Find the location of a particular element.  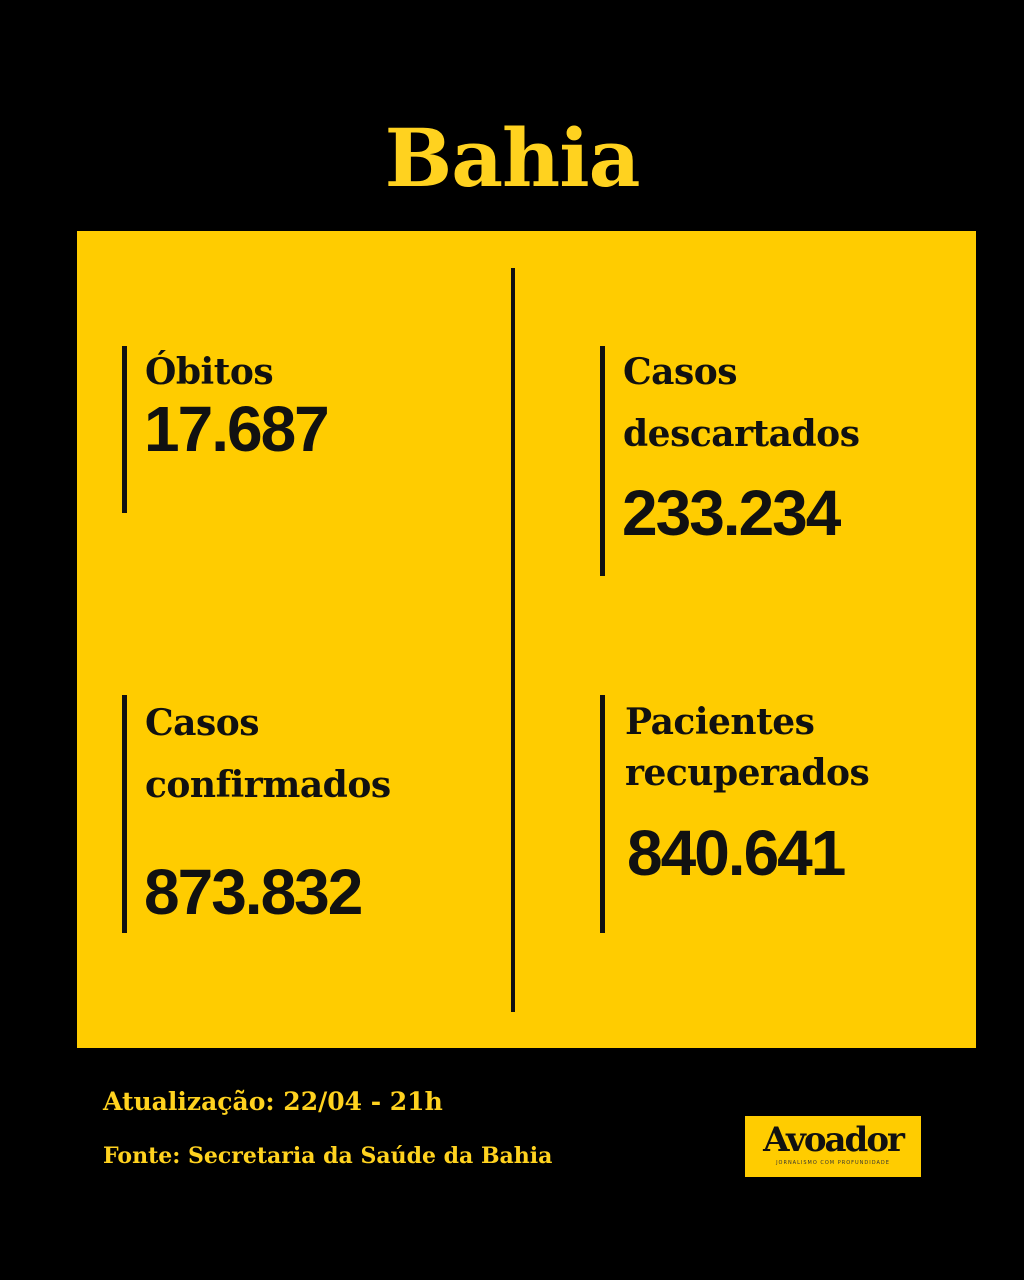

stat-label: confirmados is located at coordinates (268, 785).